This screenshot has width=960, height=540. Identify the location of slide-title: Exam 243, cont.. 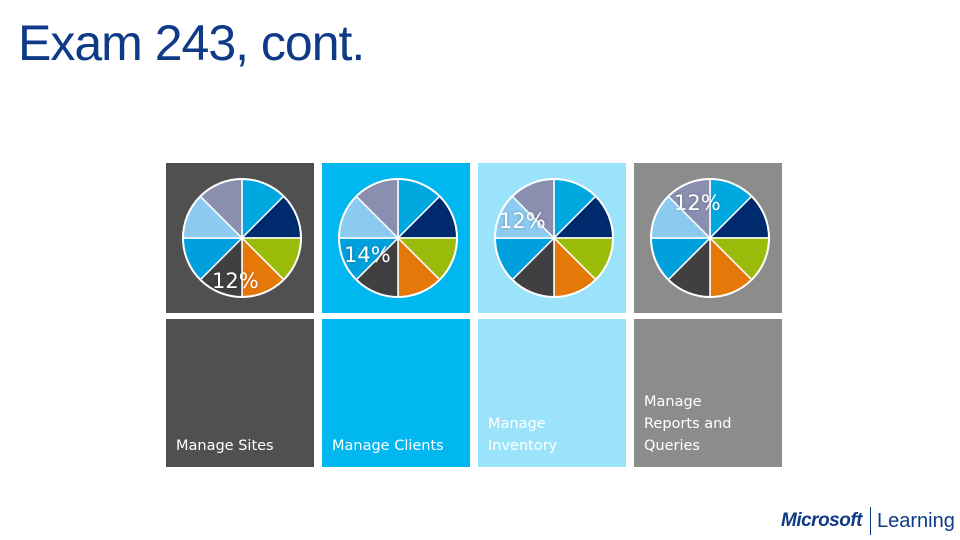
(191, 43).